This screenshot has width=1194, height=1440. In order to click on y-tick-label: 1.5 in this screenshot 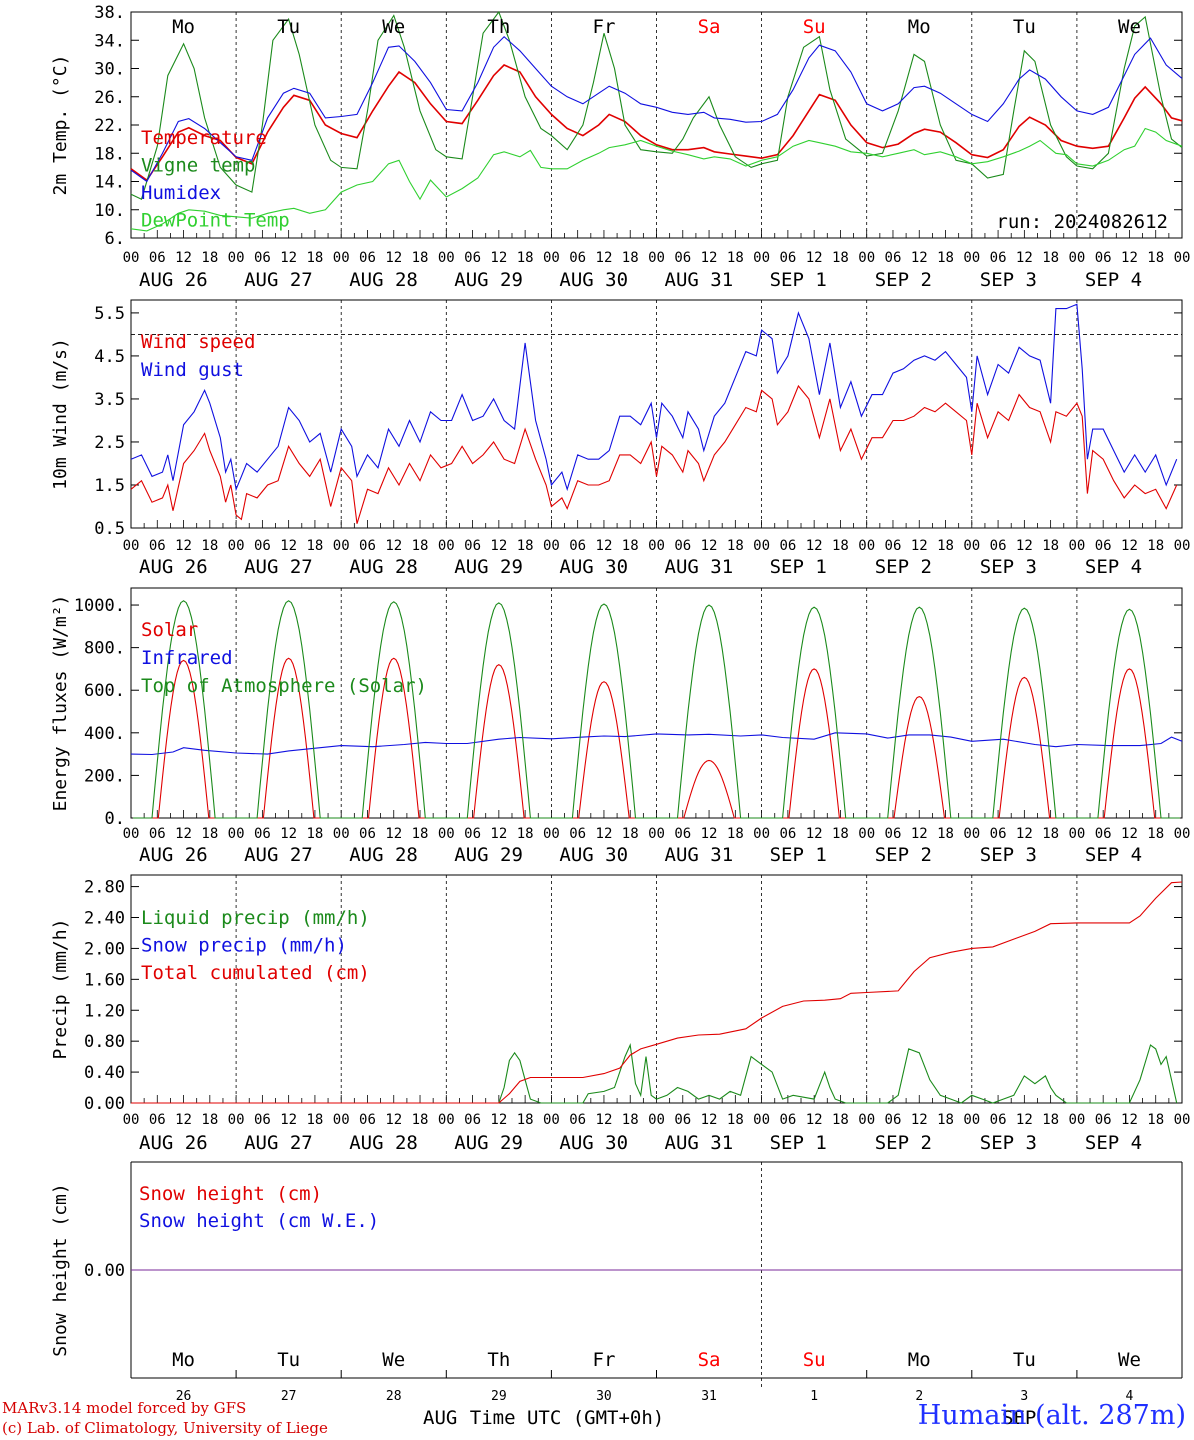, I will do `click(109, 486)`.